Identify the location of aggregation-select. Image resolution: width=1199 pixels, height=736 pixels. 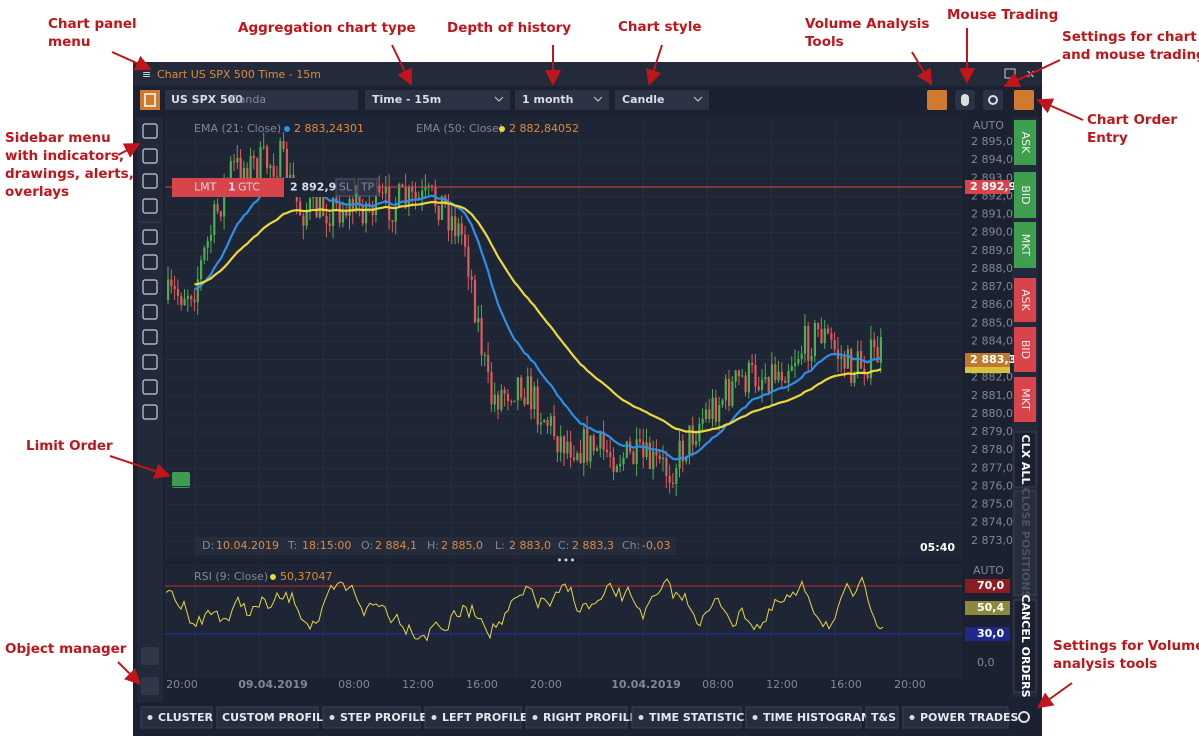
(437, 100).